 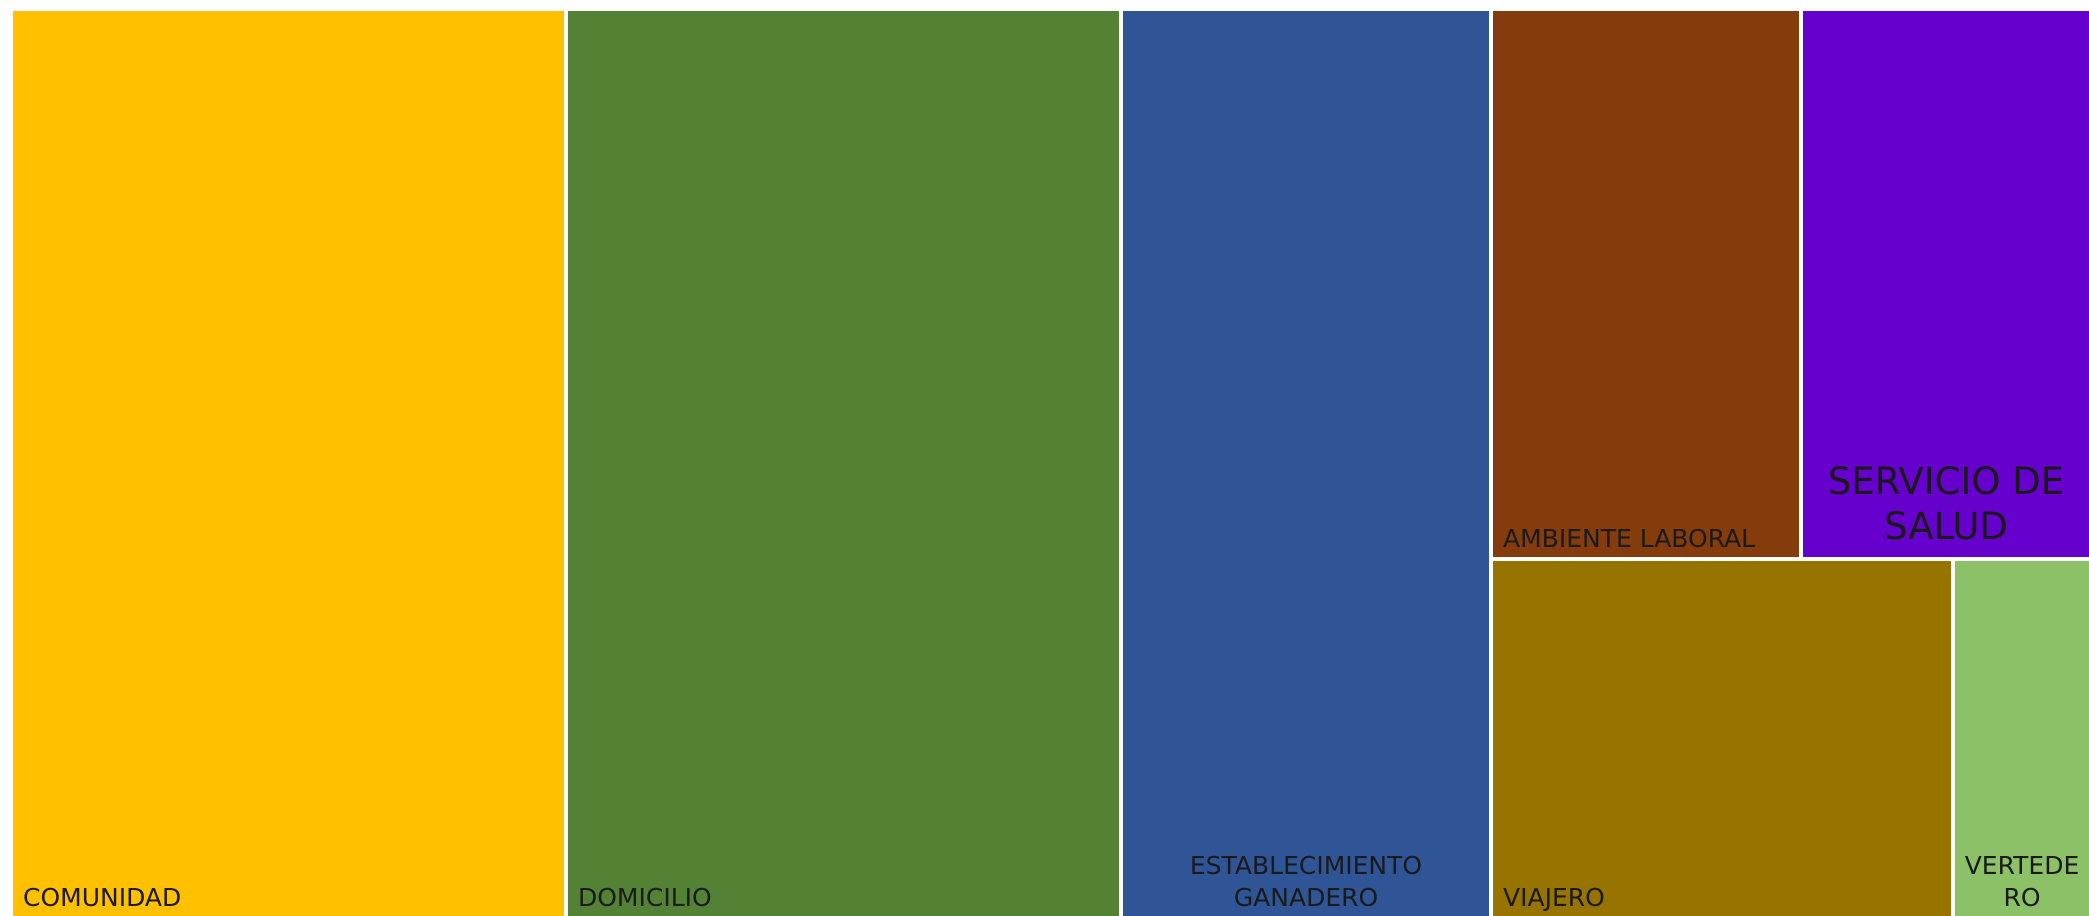 I want to click on treemap-label: AMBIENTE LABORAL, so click(x=1629, y=538).